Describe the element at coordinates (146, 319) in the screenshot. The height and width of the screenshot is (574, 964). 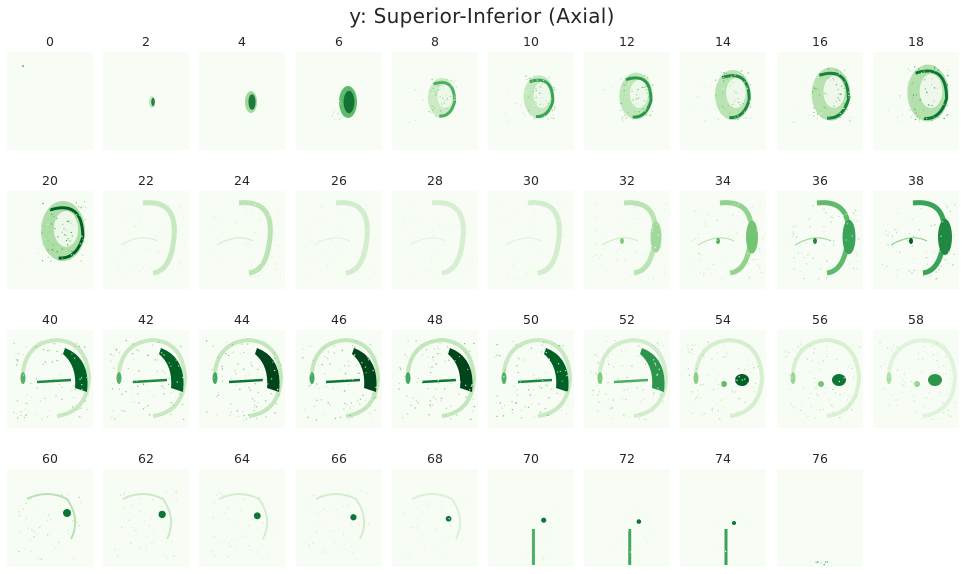
I see `slice-label: 42` at that location.